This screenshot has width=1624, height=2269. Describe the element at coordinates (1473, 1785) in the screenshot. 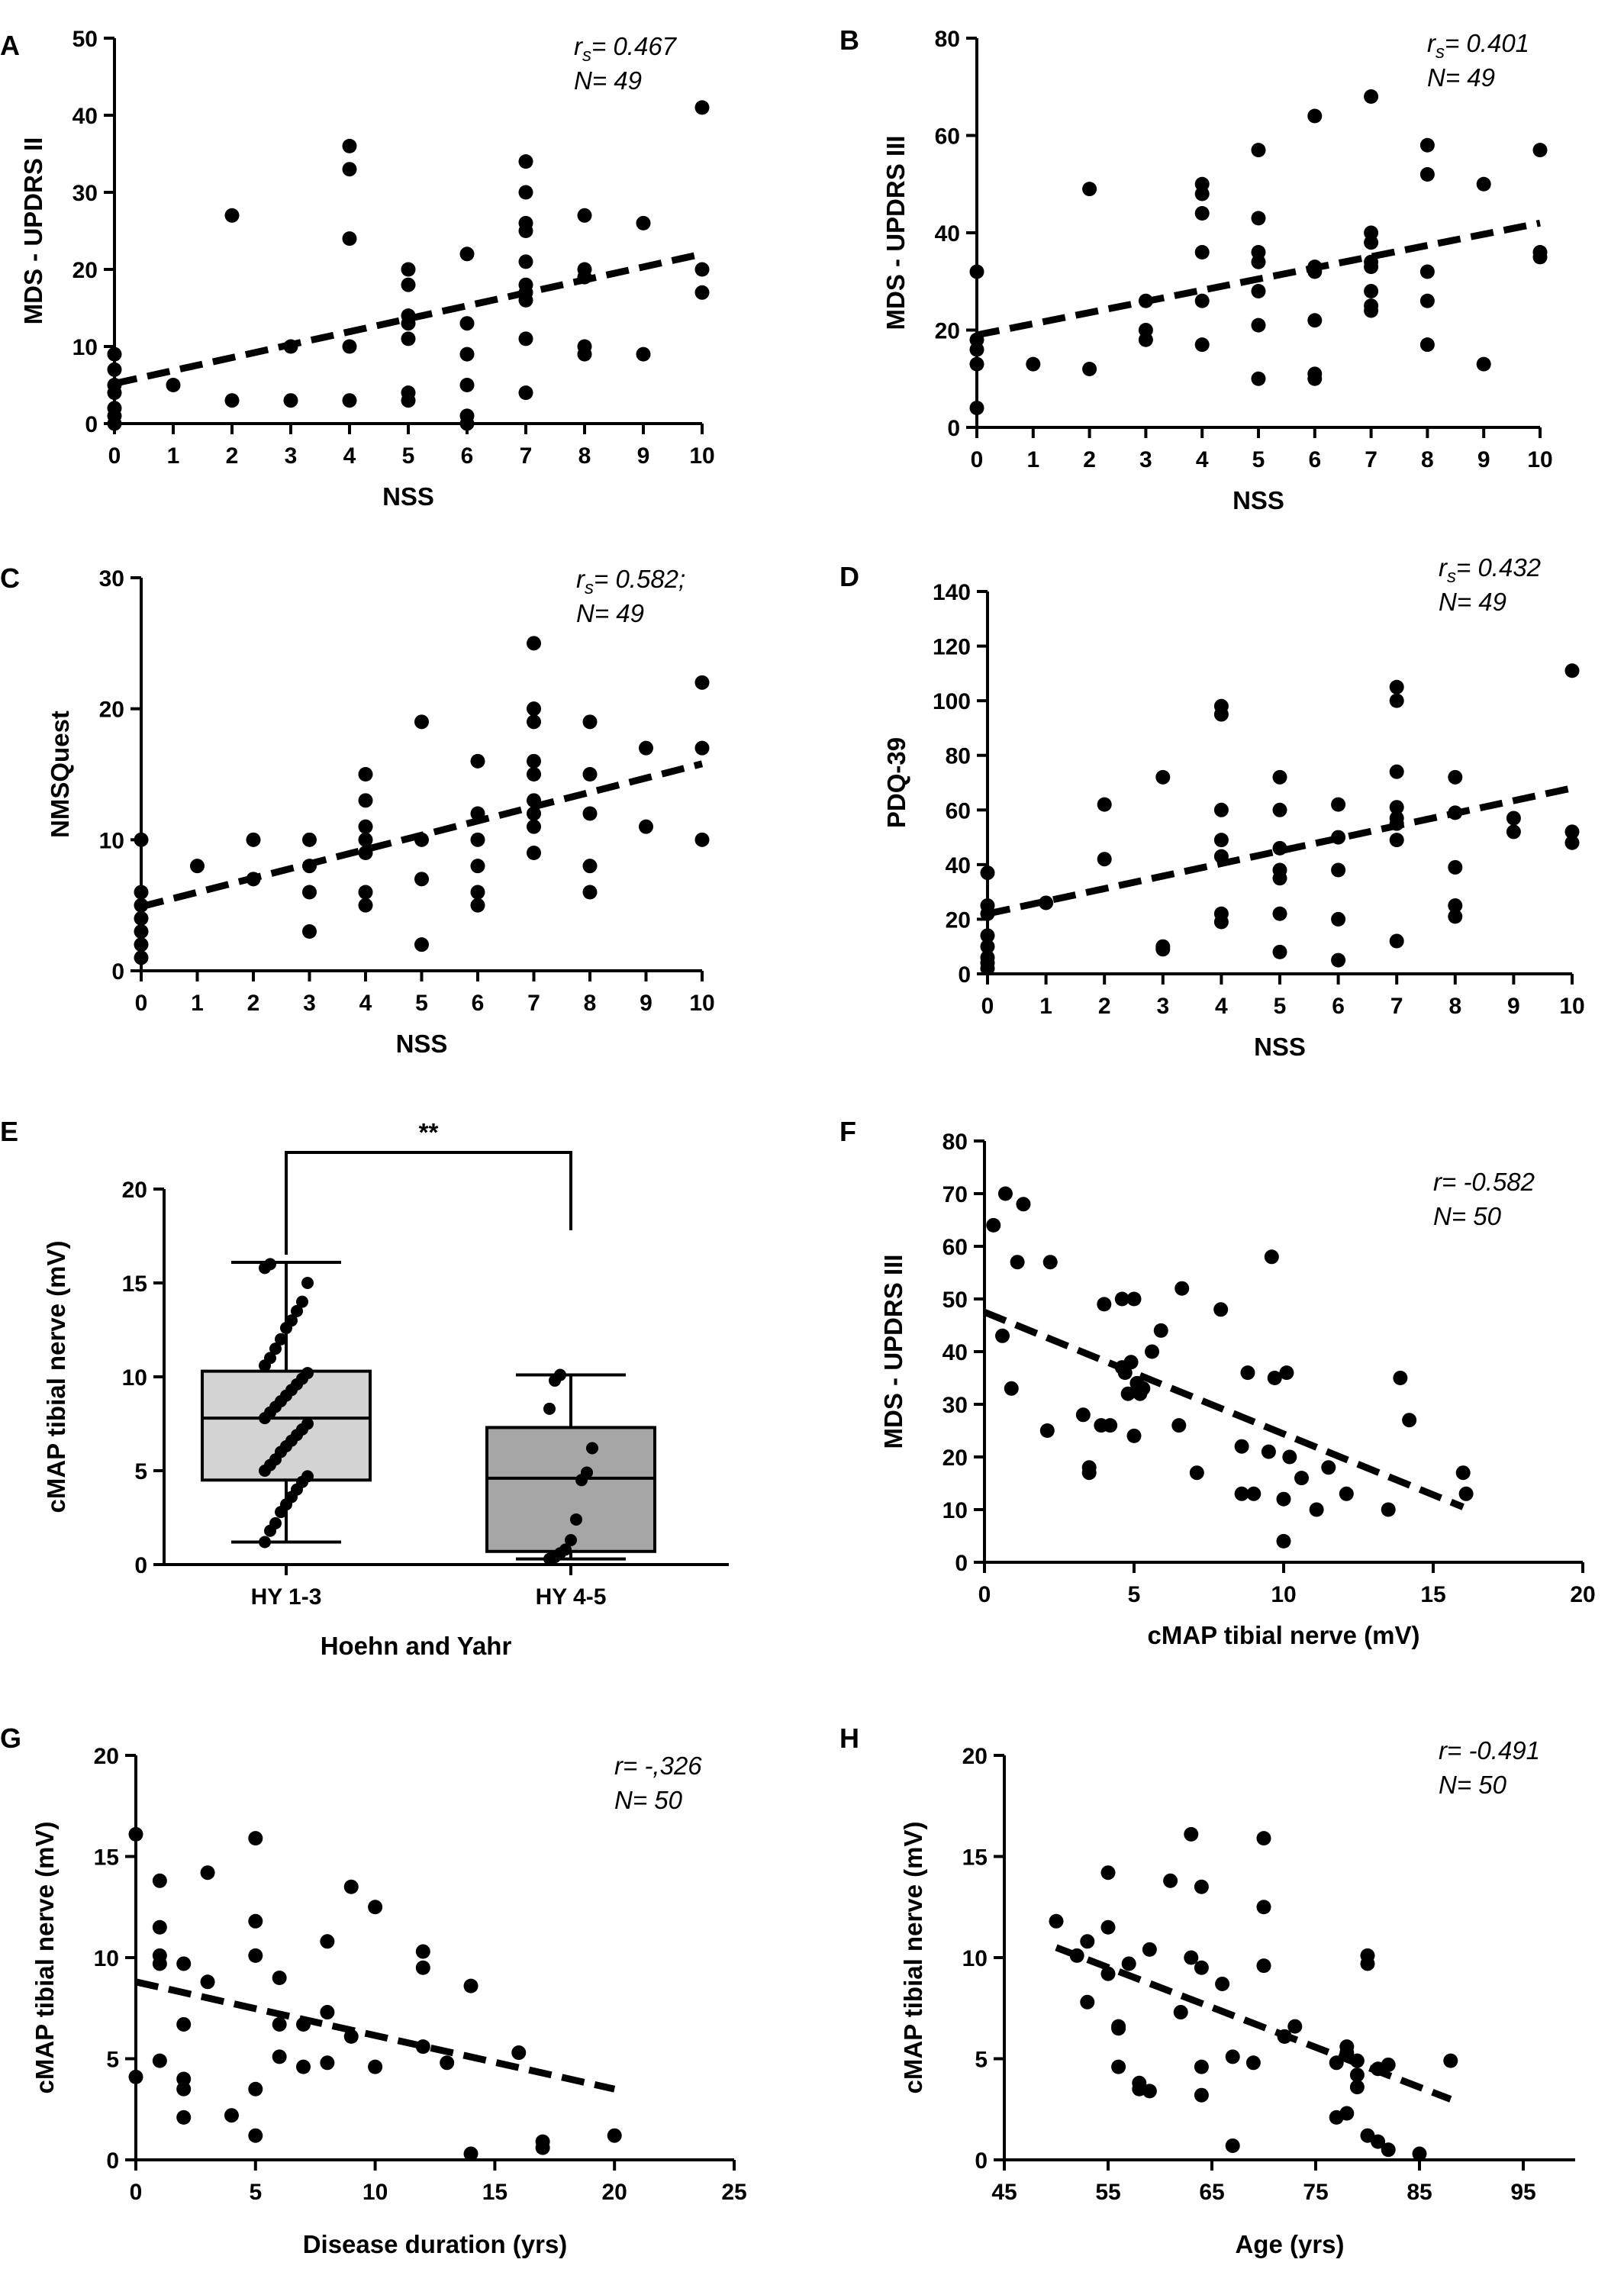

I see `panel-h-n-label: N= 50` at that location.